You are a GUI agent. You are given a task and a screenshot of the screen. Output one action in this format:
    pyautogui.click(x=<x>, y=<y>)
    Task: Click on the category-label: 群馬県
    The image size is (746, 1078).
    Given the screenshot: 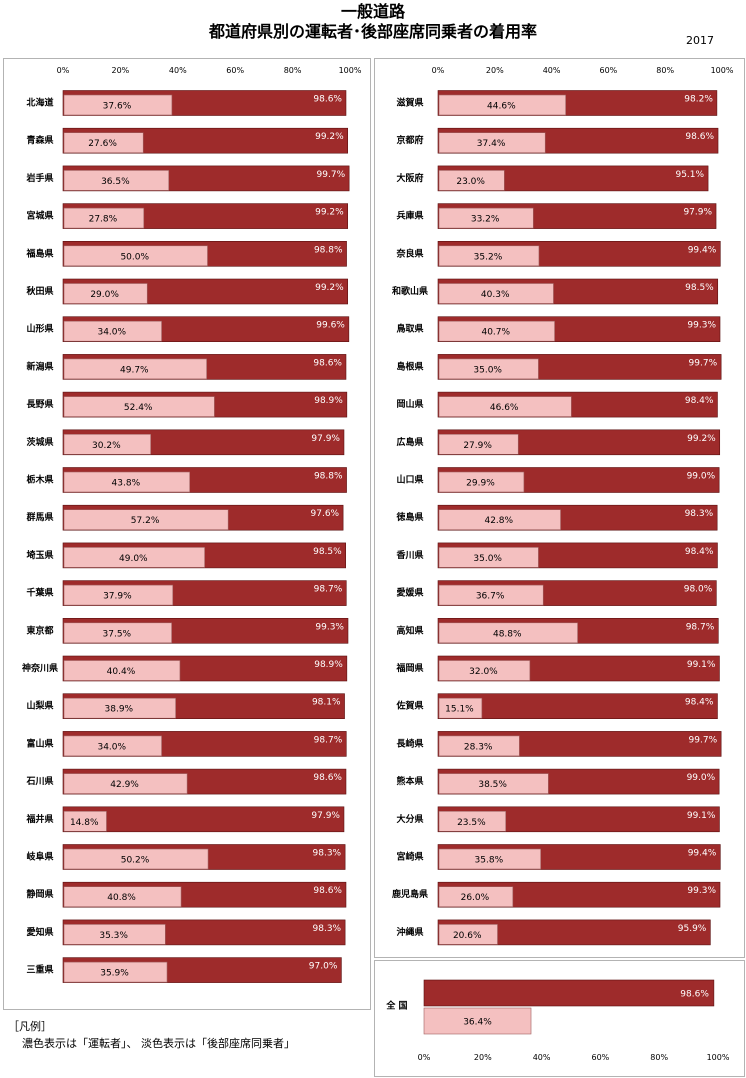 What is the action you would take?
    pyautogui.click(x=39, y=517)
    